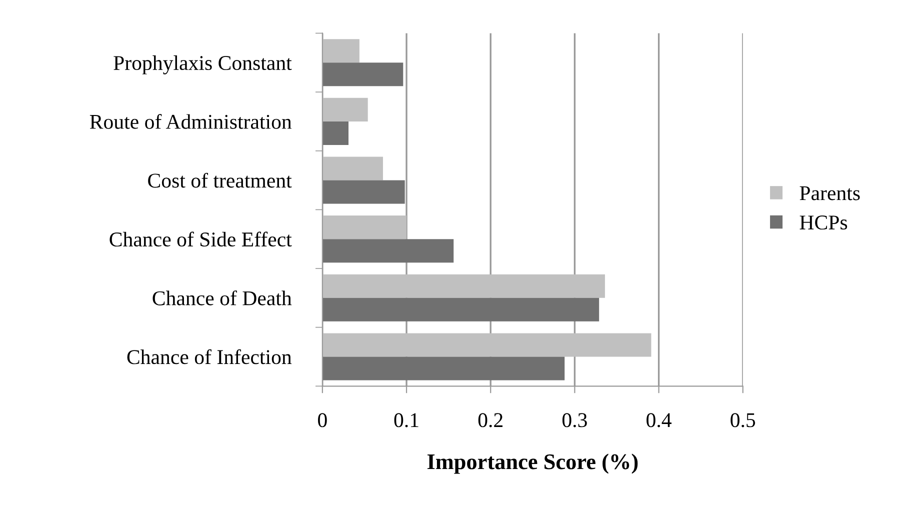 The image size is (916, 519). What do you see at coordinates (743, 420) in the screenshot?
I see `x-tick-label: 0.5` at bounding box center [743, 420].